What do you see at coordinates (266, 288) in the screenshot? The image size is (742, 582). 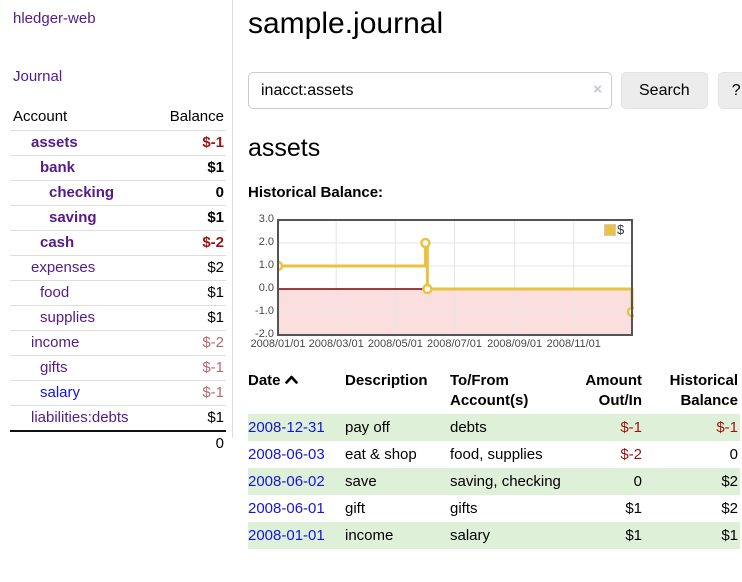 I see `y-axis-tick-label: 0.0` at bounding box center [266, 288].